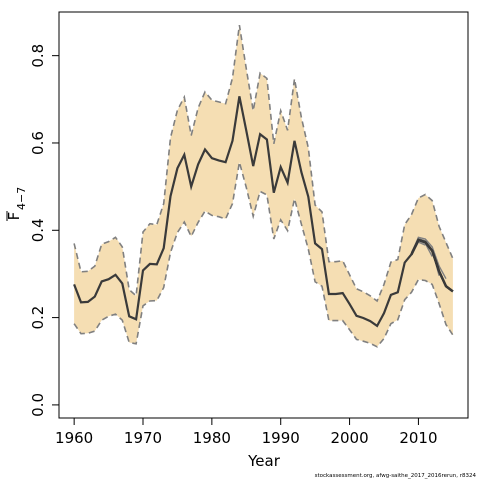 This screenshot has width=480, height=480. Describe the element at coordinates (418, 438) in the screenshot. I see `x-tick-label: 2010` at that location.